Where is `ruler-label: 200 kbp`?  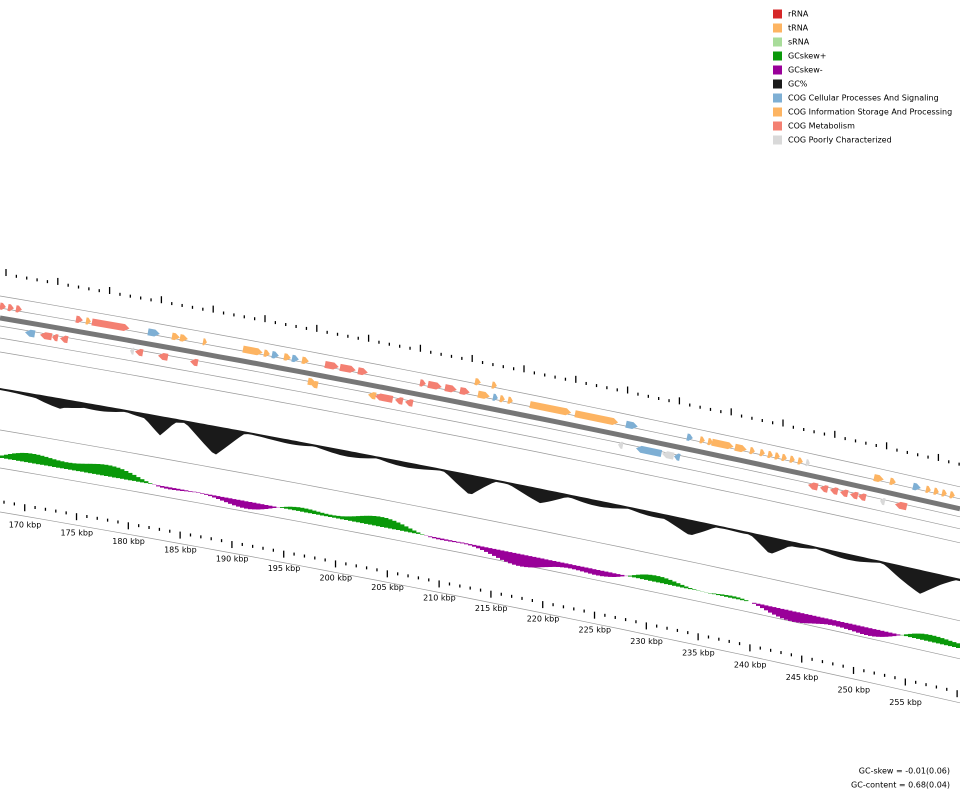 ruler-label: 200 kbp is located at coordinates (335, 577).